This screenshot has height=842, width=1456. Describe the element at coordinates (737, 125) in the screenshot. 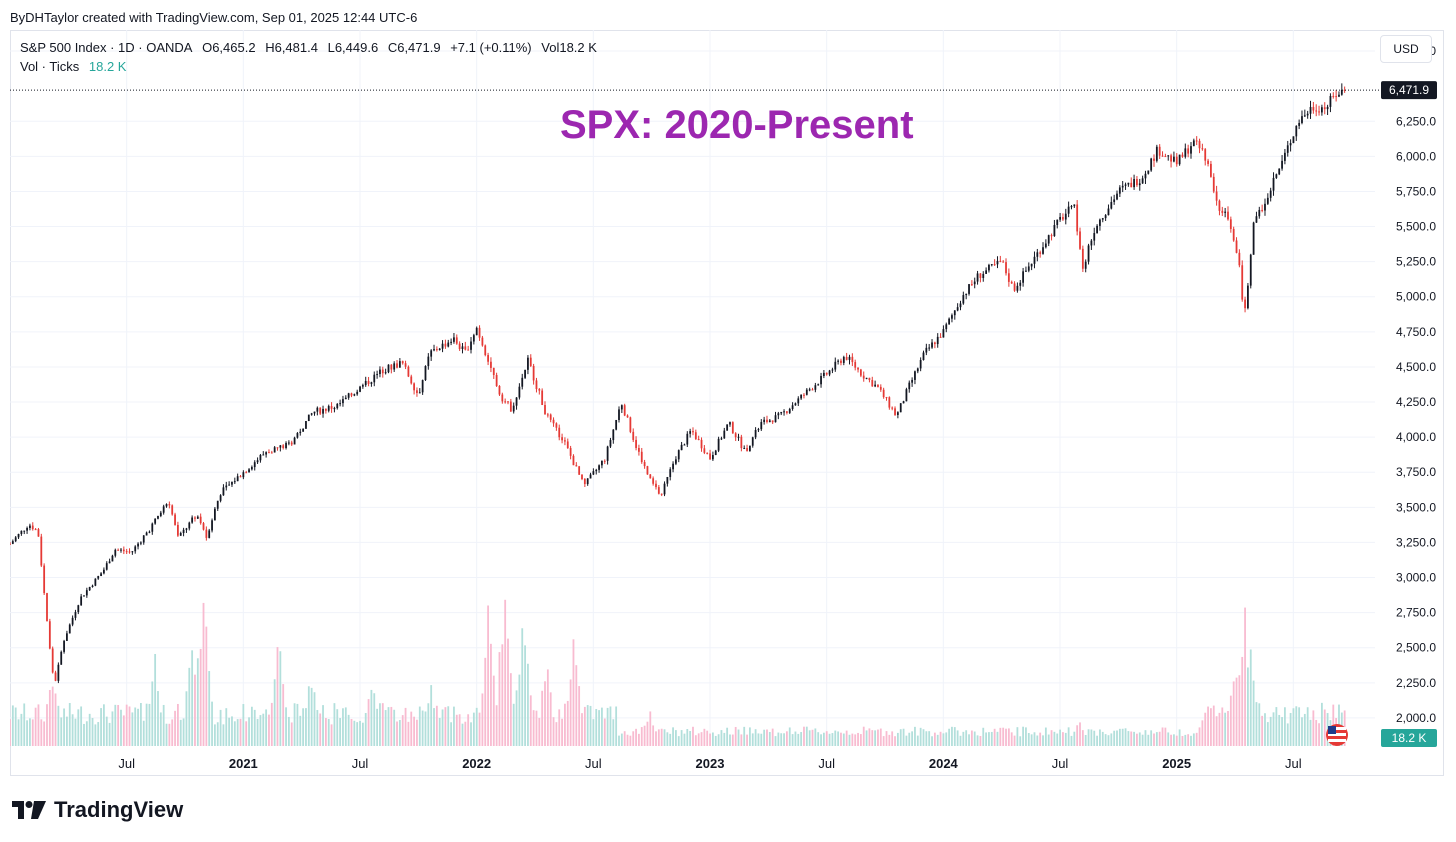

I see `chart-title: SPX: 2020-Present` at that location.